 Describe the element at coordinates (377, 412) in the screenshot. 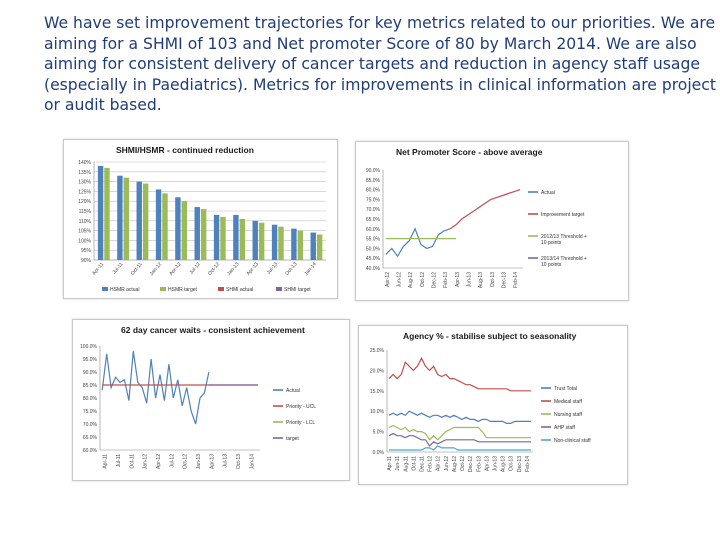

I see `y-tick-label: 10.0%` at that location.